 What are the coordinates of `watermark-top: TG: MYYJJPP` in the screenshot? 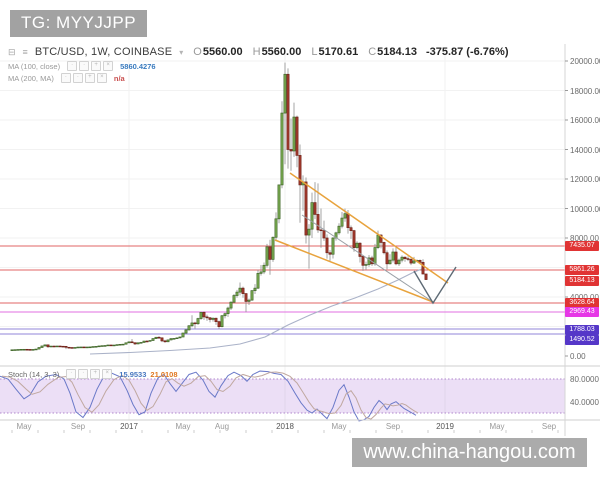 It's located at (79, 23).